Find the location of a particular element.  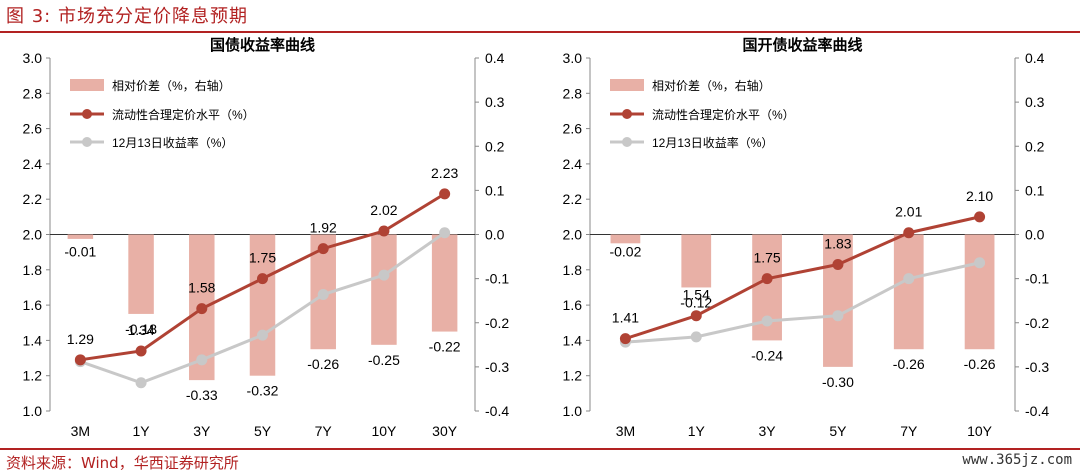

fair-value-label: 2.10 is located at coordinates (979, 196).